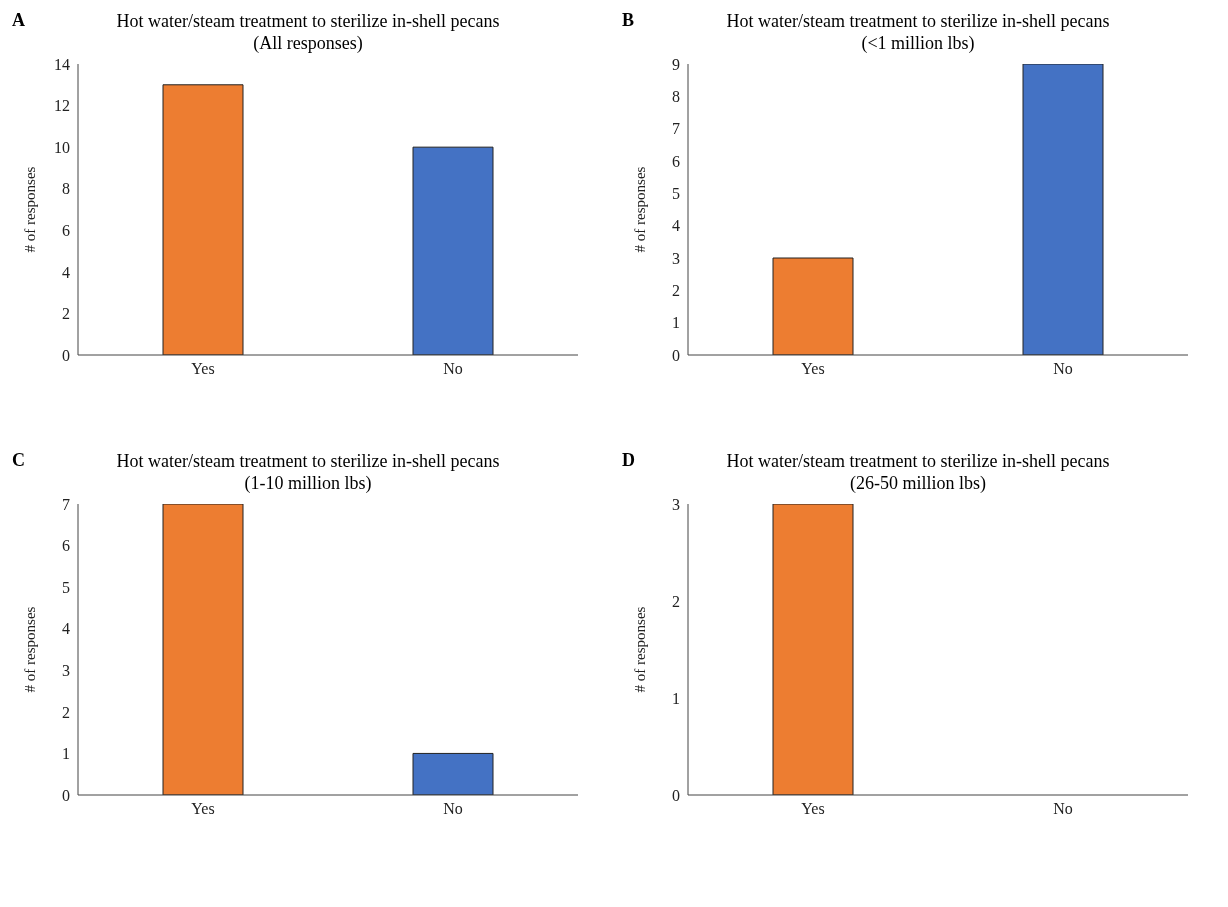 Image resolution: width=1228 pixels, height=907 pixels. What do you see at coordinates (308, 483) in the screenshot?
I see `chart-subtitle: (1-10 million lbs)` at bounding box center [308, 483].